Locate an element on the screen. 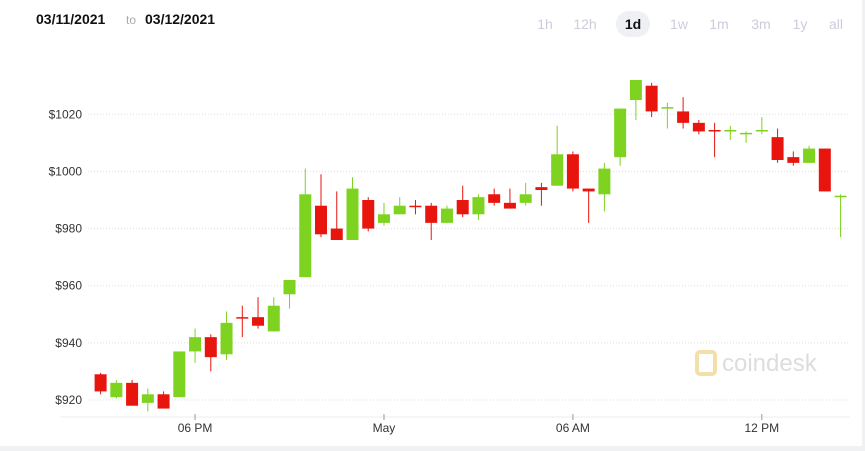  date-from: 03/11/2021 is located at coordinates (71, 19).